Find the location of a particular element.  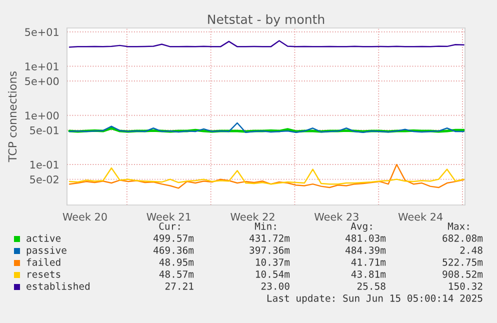

text: Max: is located at coordinates (458, 226).